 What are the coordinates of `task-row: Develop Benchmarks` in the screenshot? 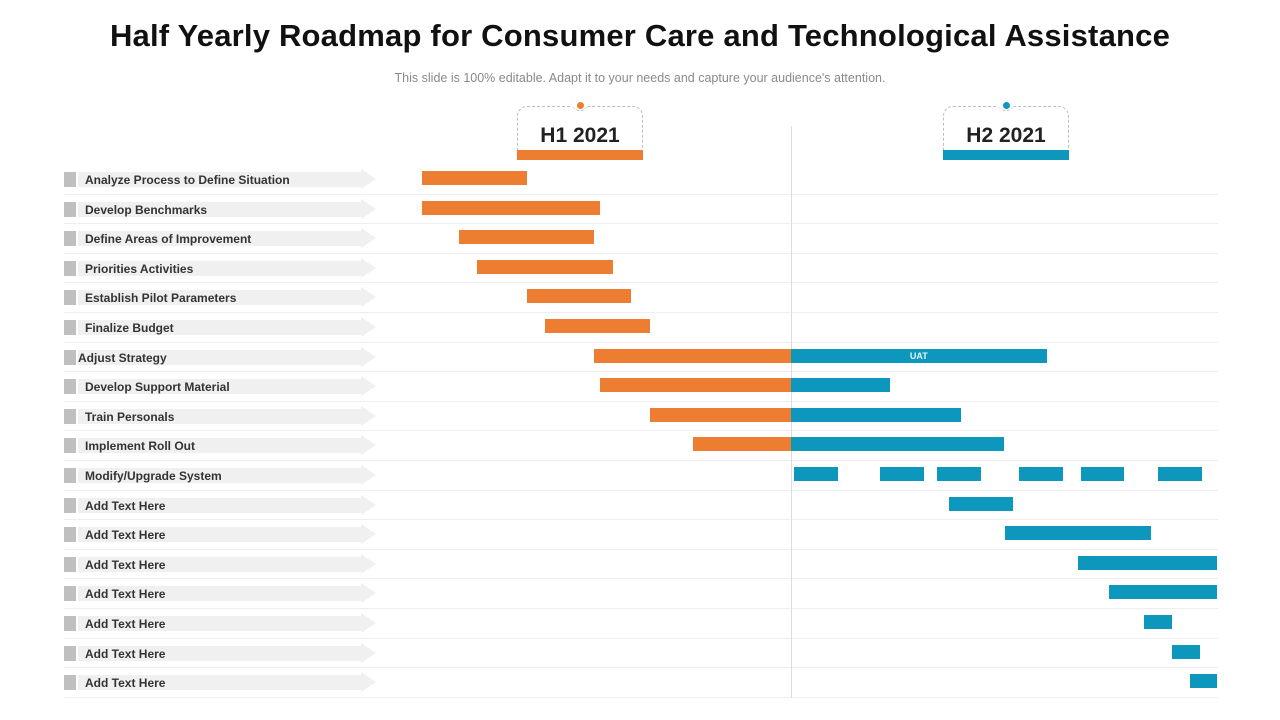 It's located at (641, 210).